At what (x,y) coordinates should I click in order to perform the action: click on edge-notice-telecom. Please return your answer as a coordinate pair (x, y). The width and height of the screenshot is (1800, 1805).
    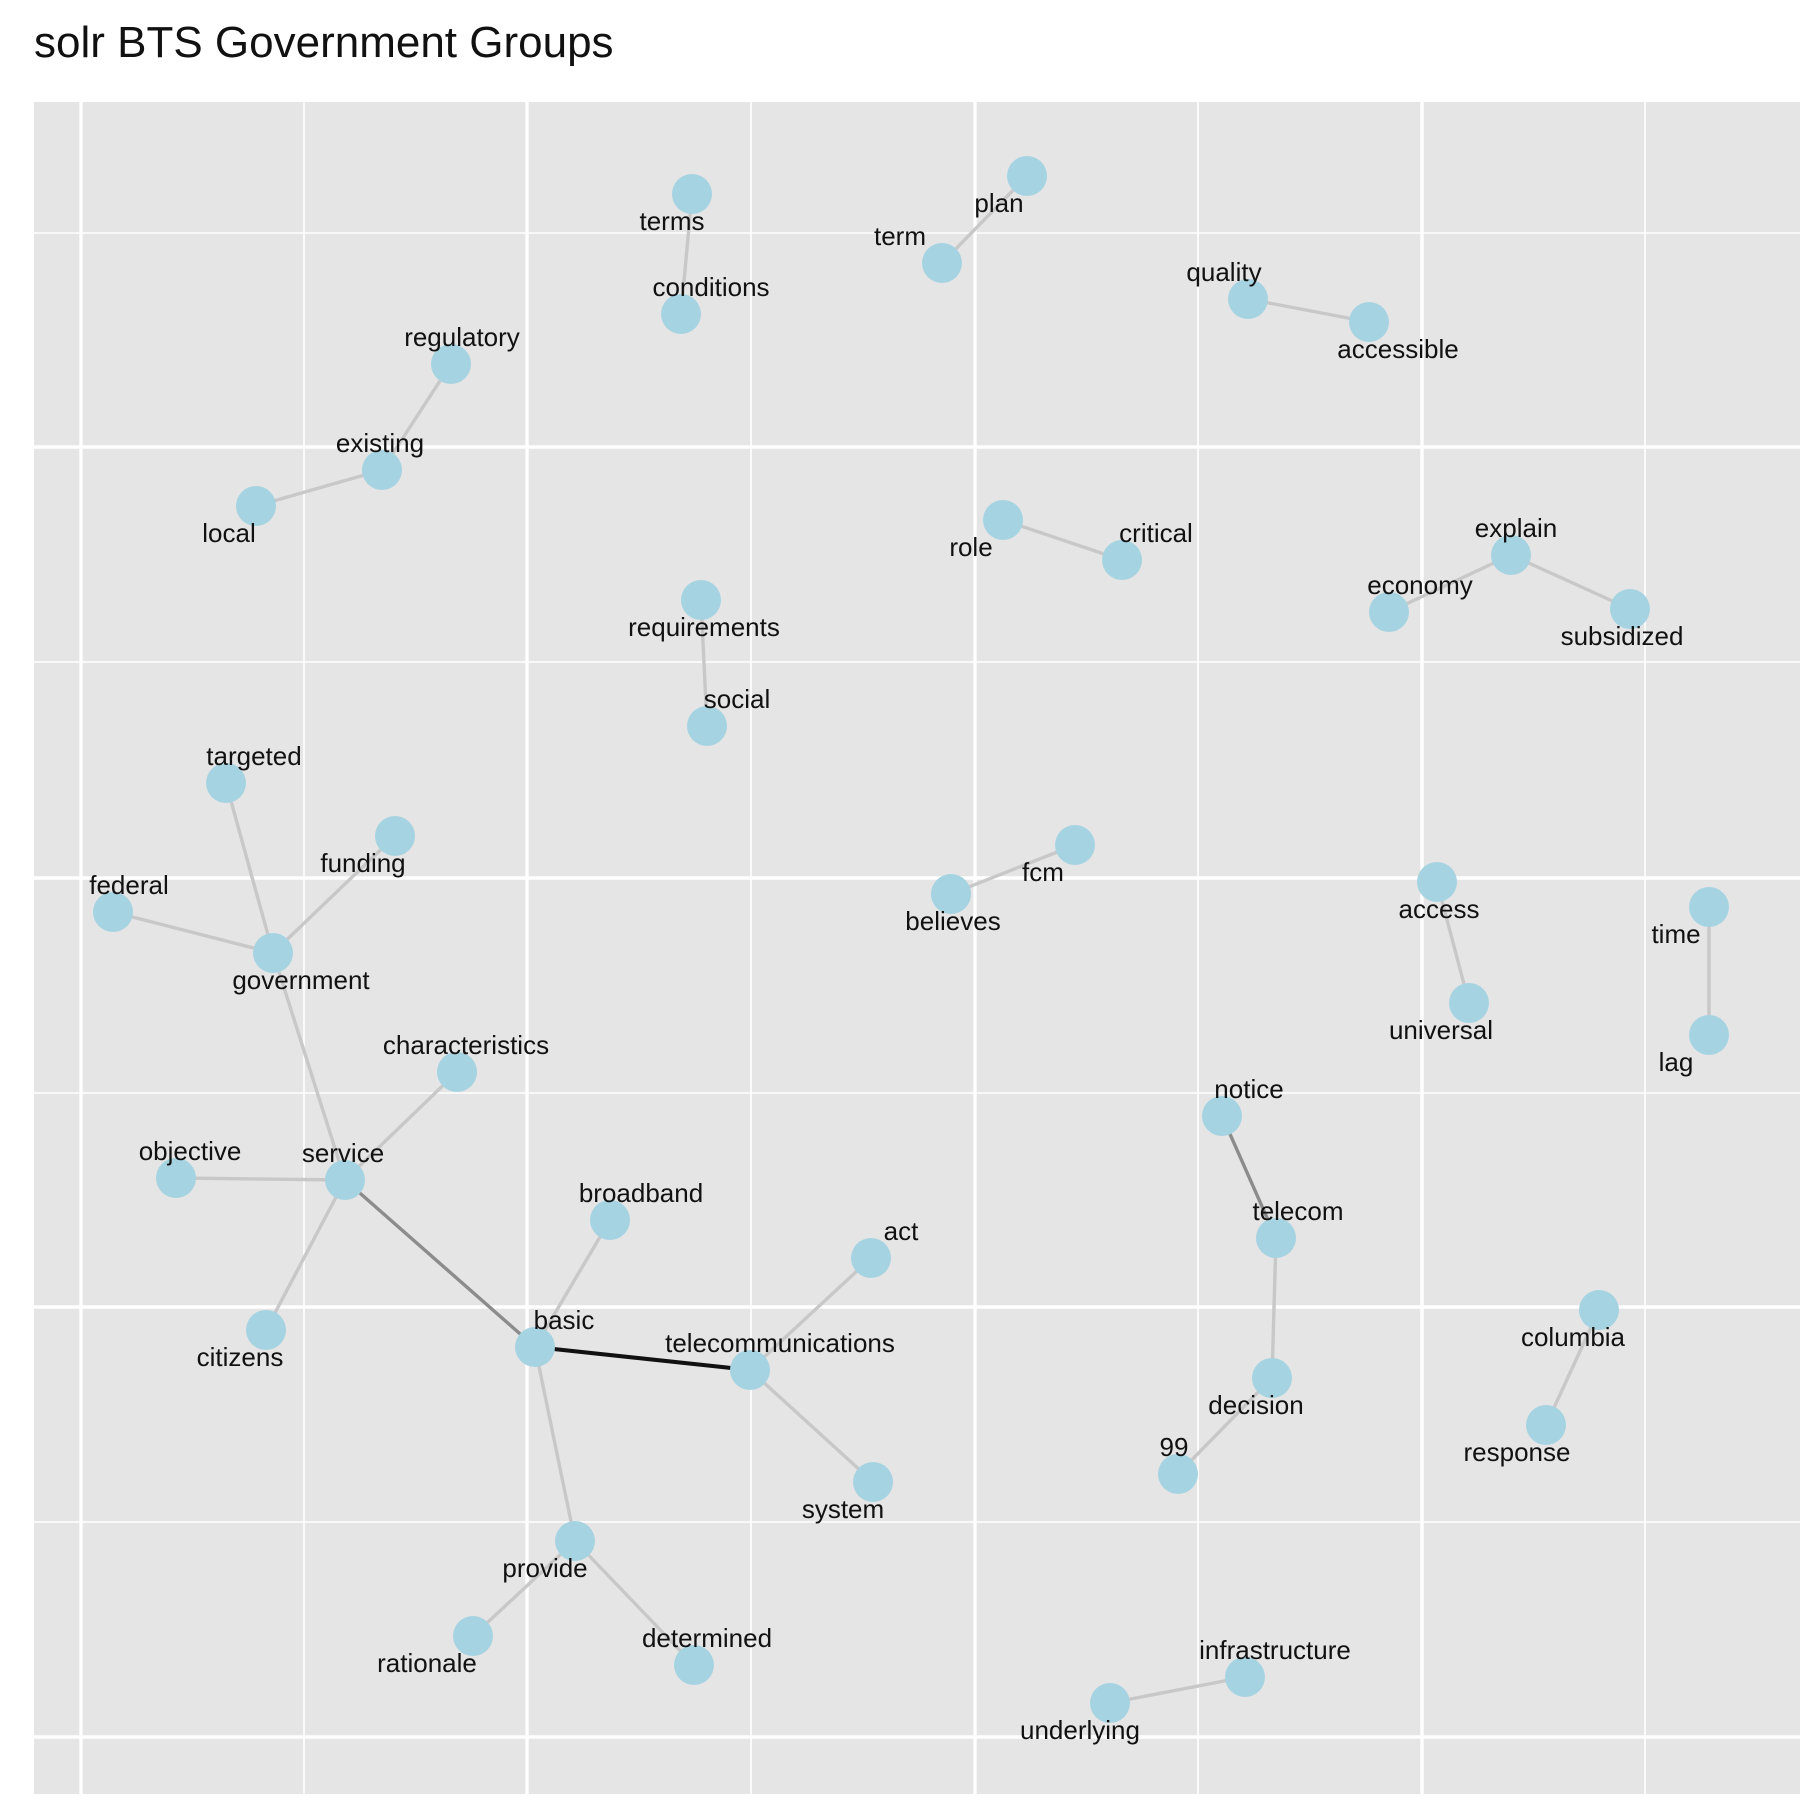
    Looking at the image, I should click on (1249, 1177).